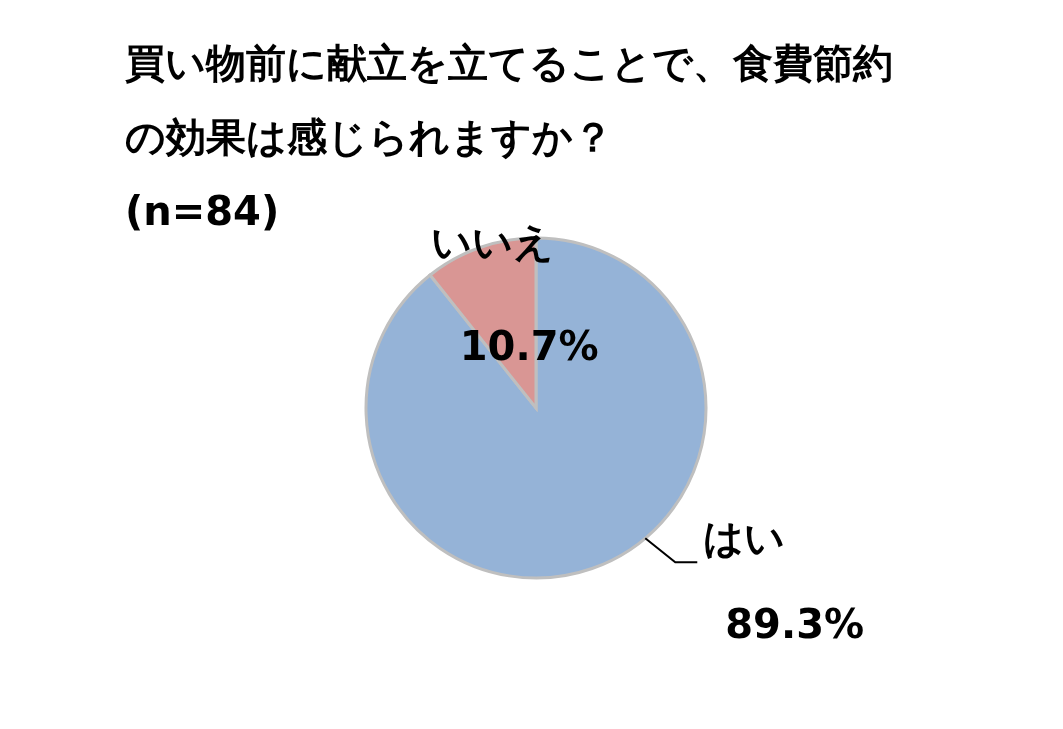 The image size is (1063, 729). Describe the element at coordinates (493, 241) in the screenshot. I see `slice-label: いいえ` at that location.